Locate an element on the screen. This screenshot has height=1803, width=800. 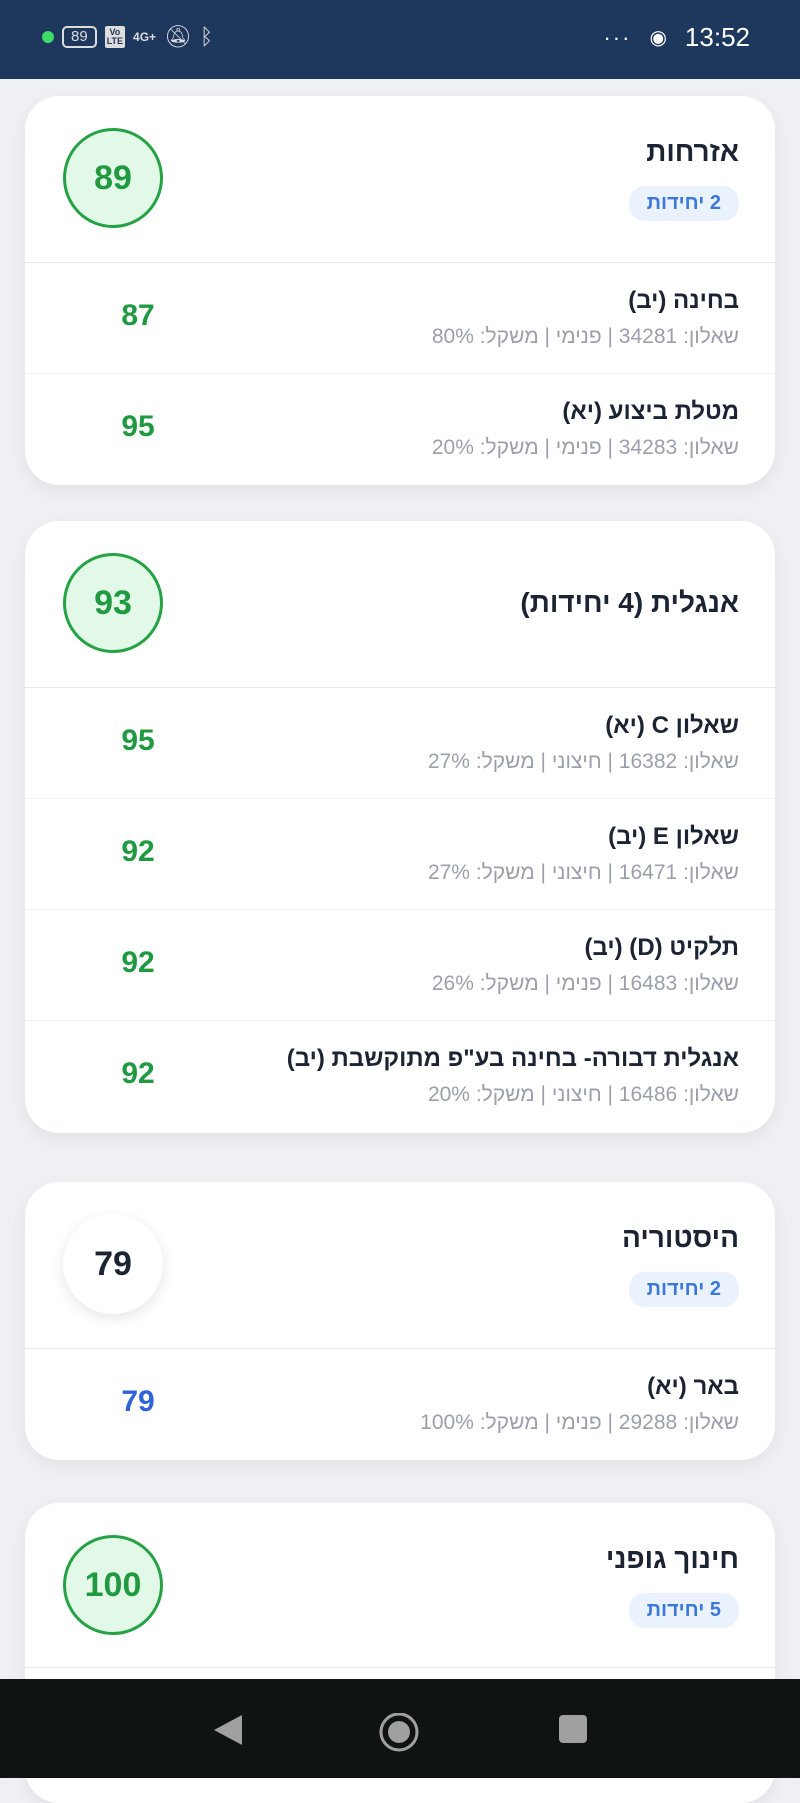
signal-icon: 4G+ is located at coordinates (145, 37).